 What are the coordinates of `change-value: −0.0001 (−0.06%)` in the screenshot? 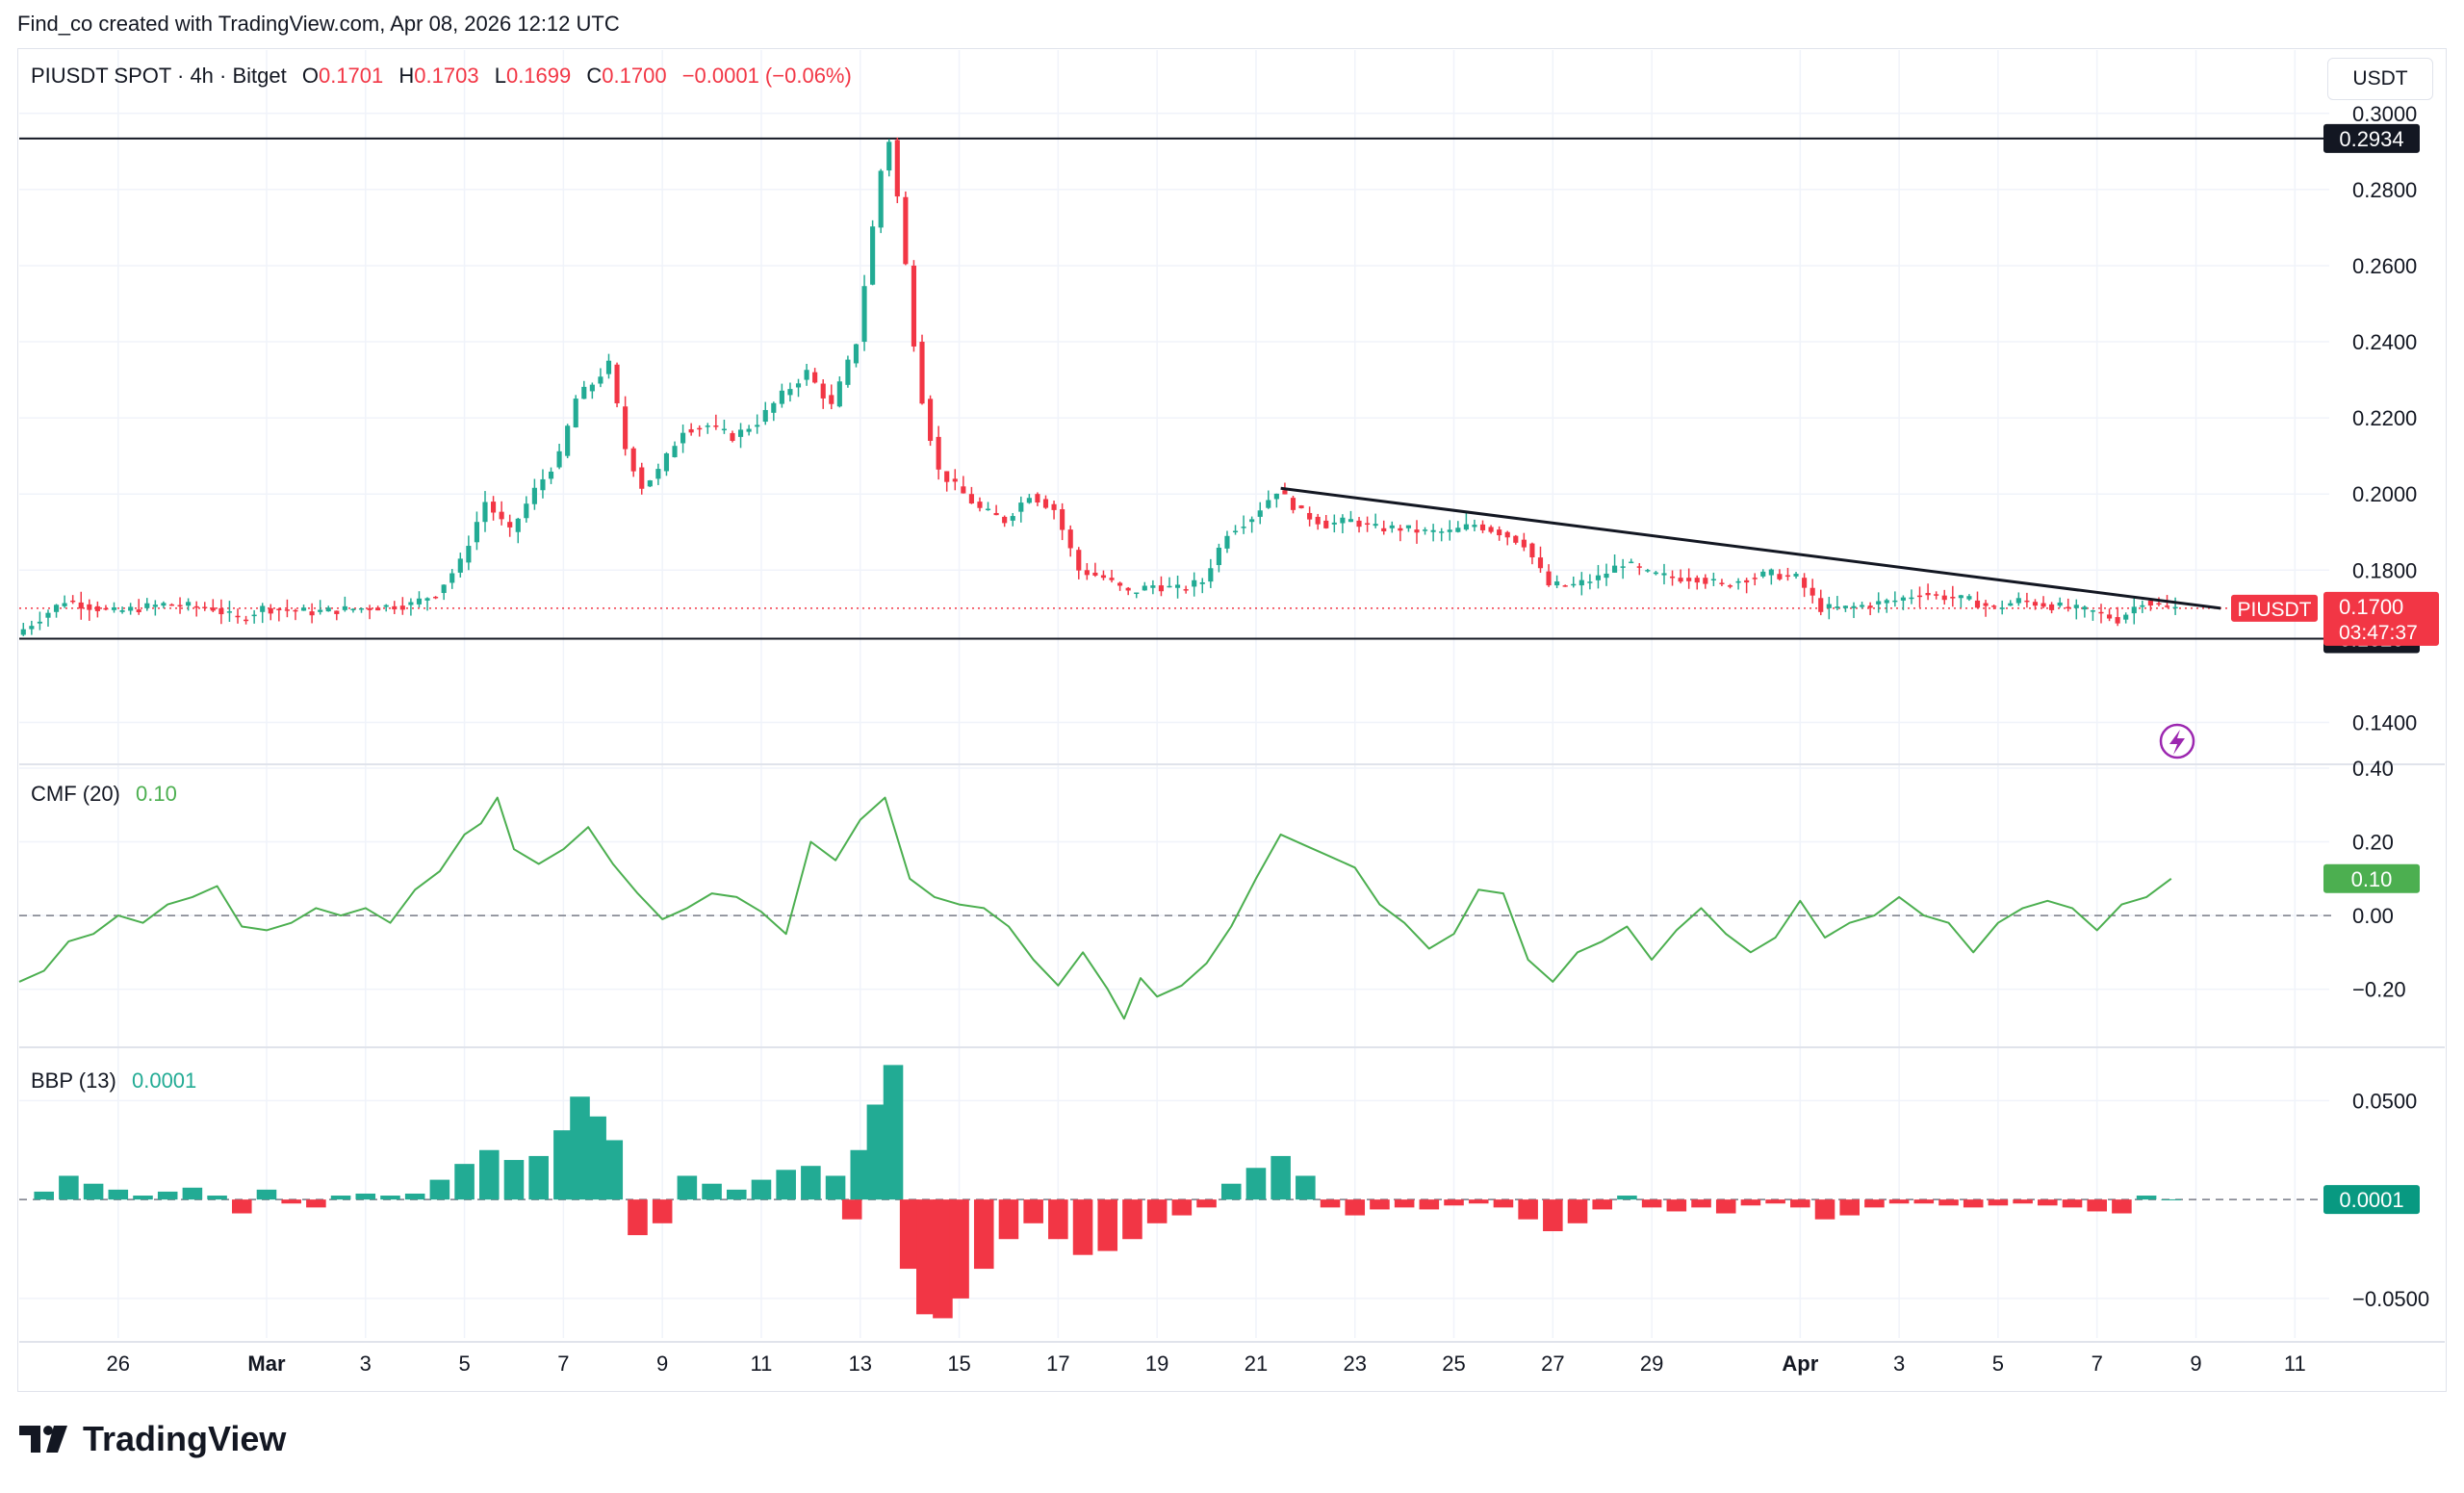 It's located at (766, 76).